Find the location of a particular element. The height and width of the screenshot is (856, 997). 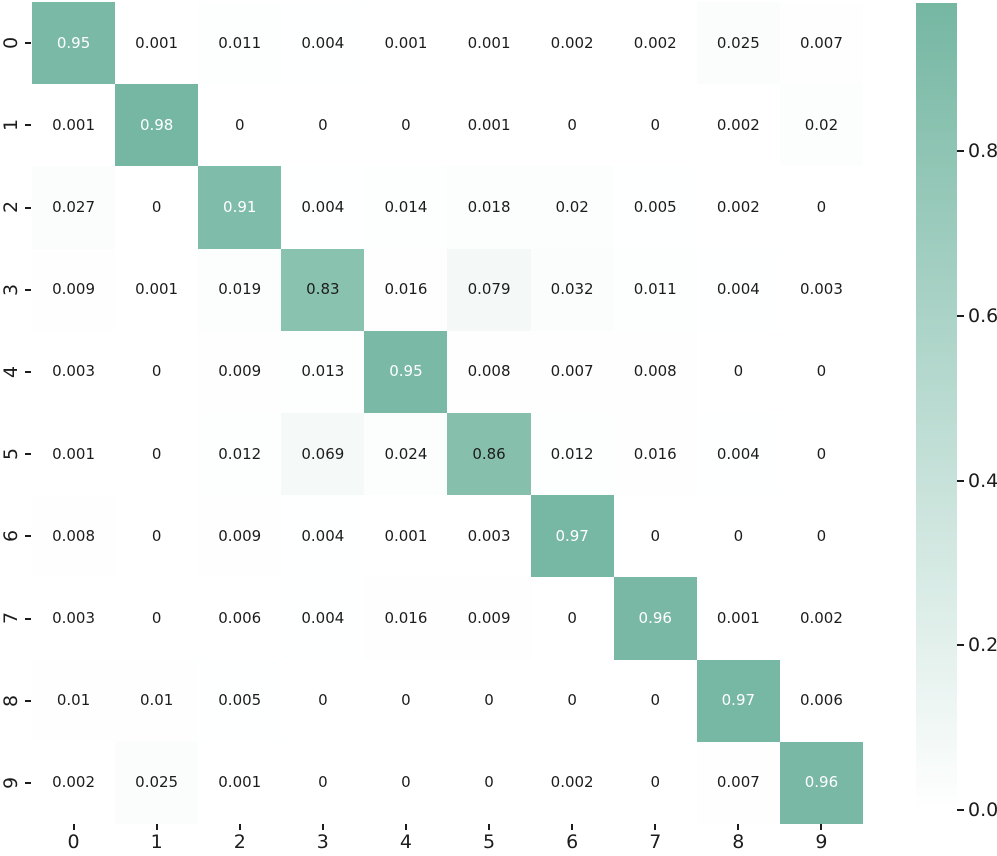

heatmap-cell: 0.012 is located at coordinates (240, 454).